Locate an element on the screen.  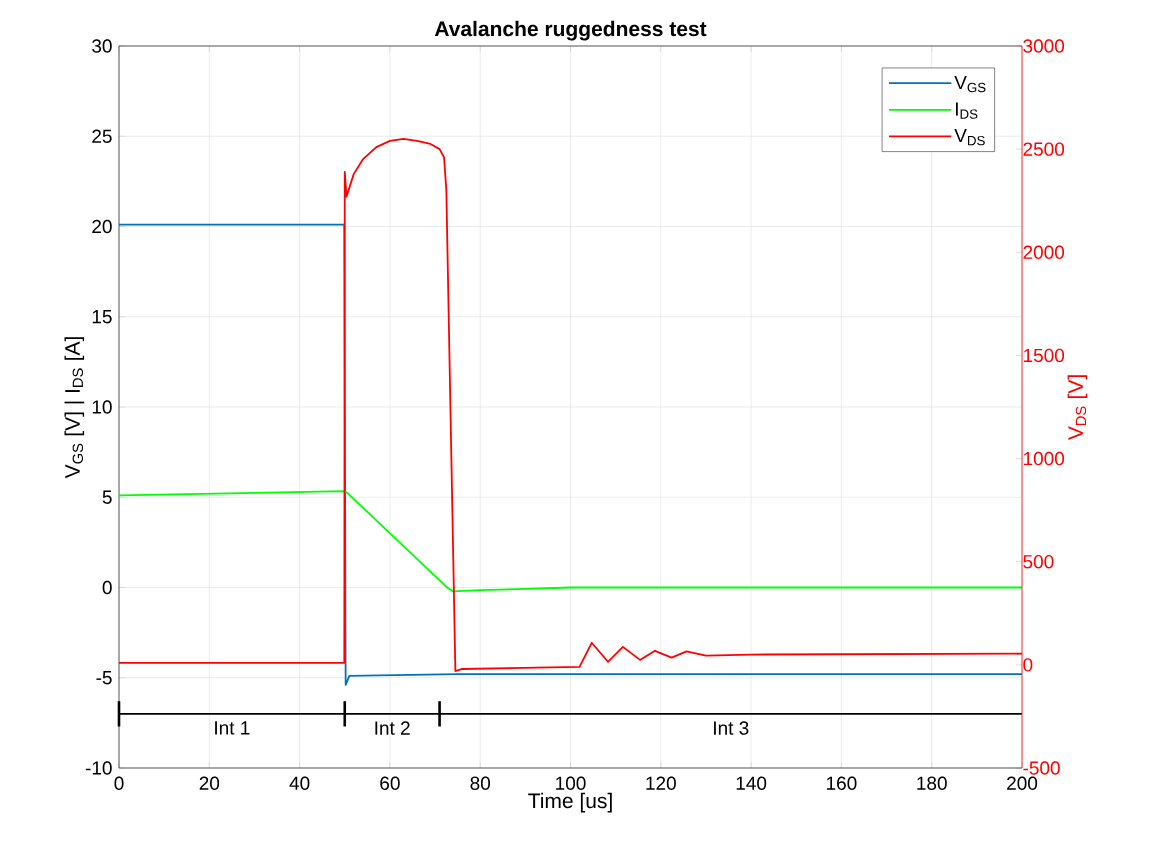
y2-tick-label: 500 is located at coordinates (1038, 561).